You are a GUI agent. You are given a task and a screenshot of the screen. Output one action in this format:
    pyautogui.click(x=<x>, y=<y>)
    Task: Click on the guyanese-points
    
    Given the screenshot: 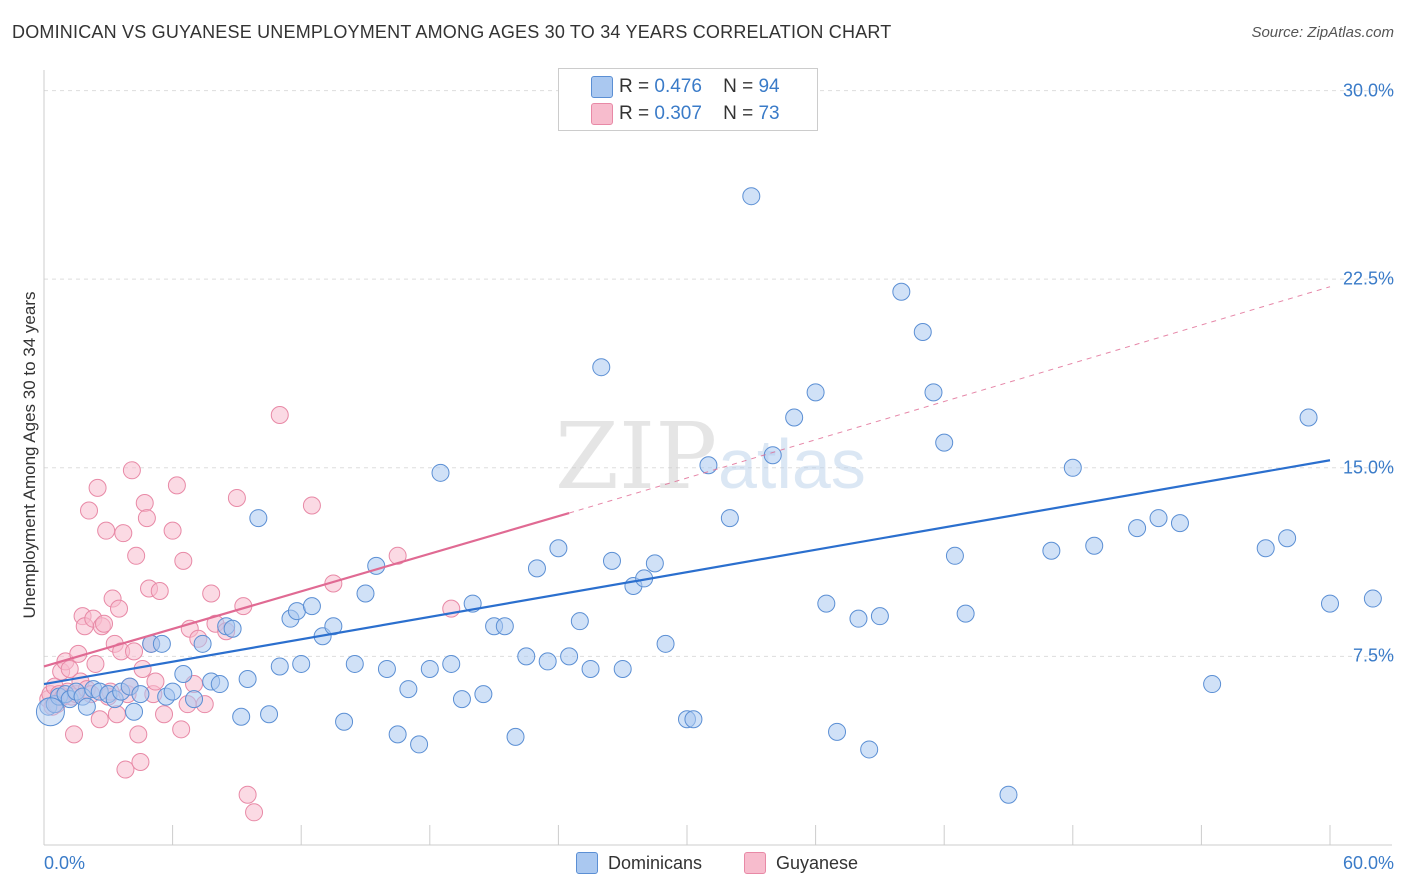 What is the action you would take?
    pyautogui.click(x=250, y=613)
    